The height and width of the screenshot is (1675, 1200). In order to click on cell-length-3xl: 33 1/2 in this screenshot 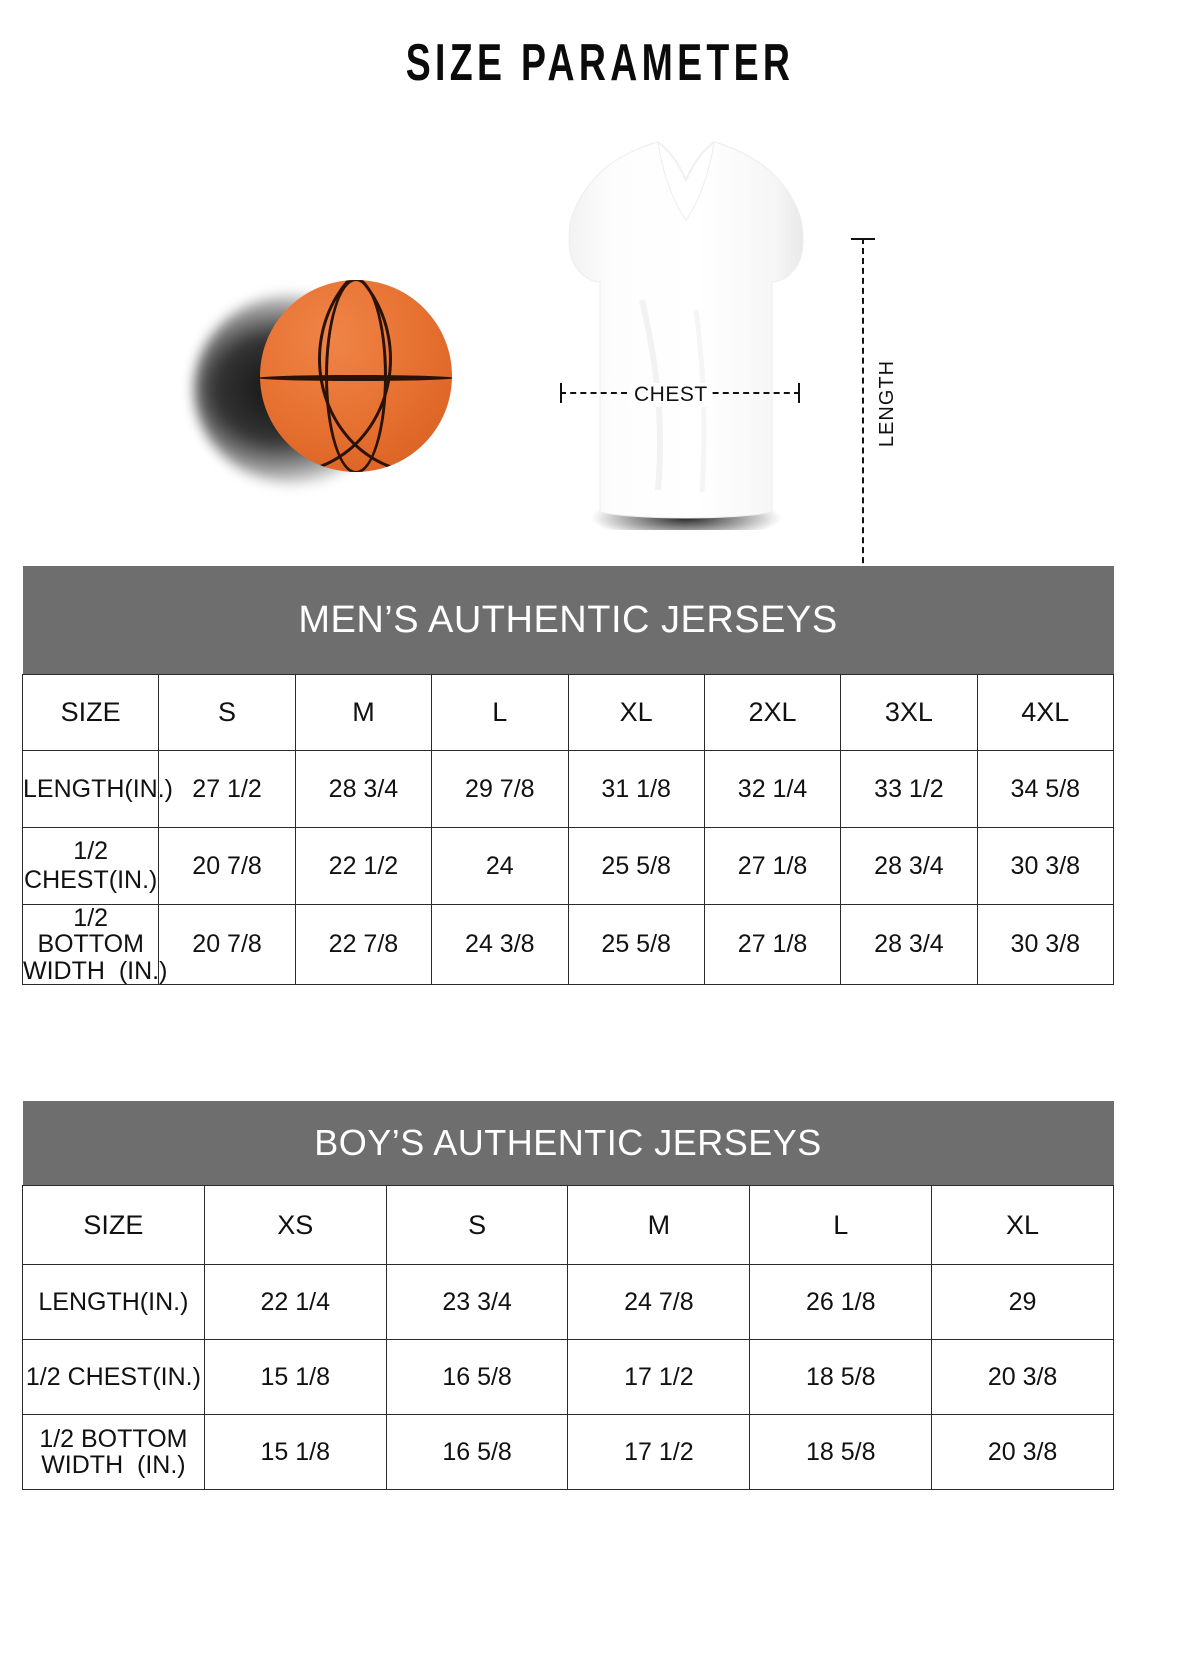, I will do `click(909, 789)`.